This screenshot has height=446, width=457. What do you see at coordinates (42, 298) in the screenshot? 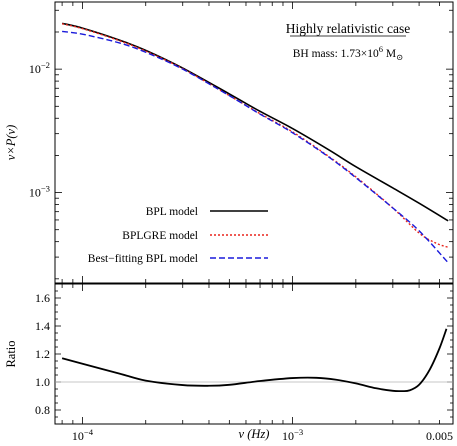
I see `bottom-y-tick-label: 1.6` at bounding box center [42, 298].